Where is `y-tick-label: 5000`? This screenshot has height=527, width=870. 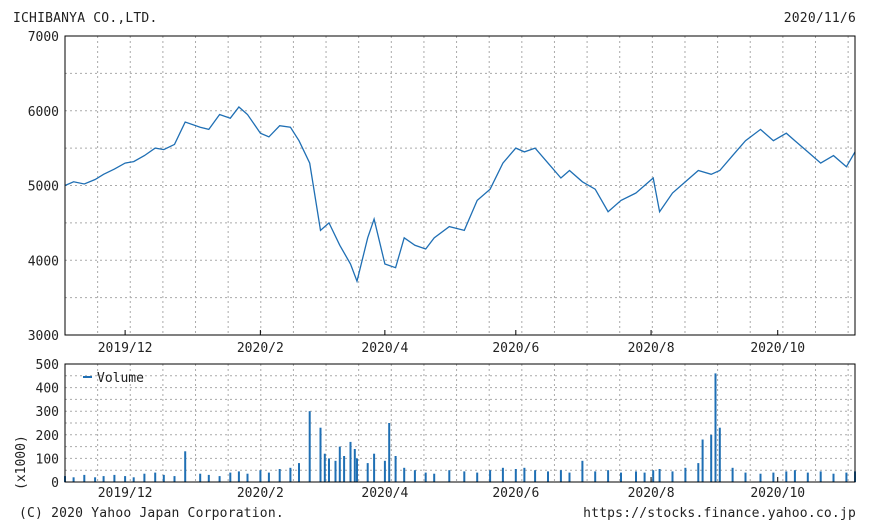
y-tick-label: 5000 is located at coordinates (43, 187).